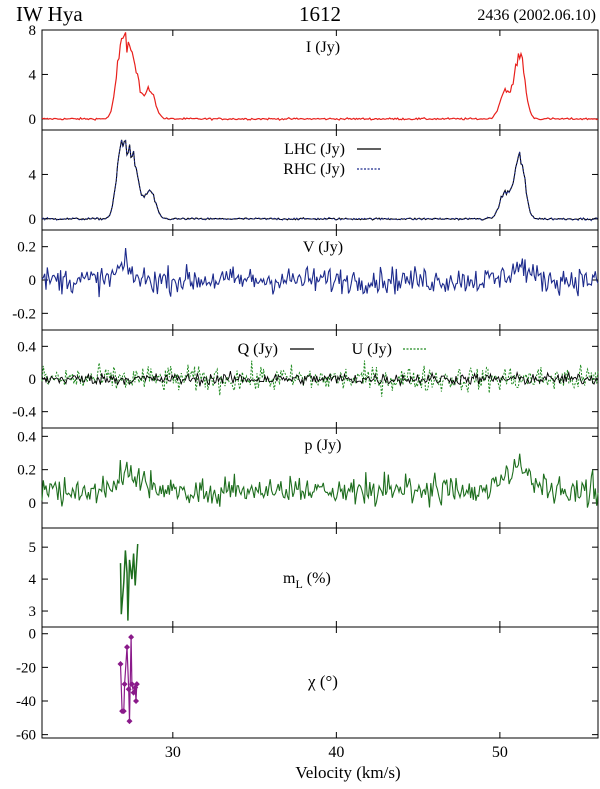 This screenshot has height=789, width=600. What do you see at coordinates (26, 437) in the screenshot?
I see `ytick-label-p: 0.4` at bounding box center [26, 437].